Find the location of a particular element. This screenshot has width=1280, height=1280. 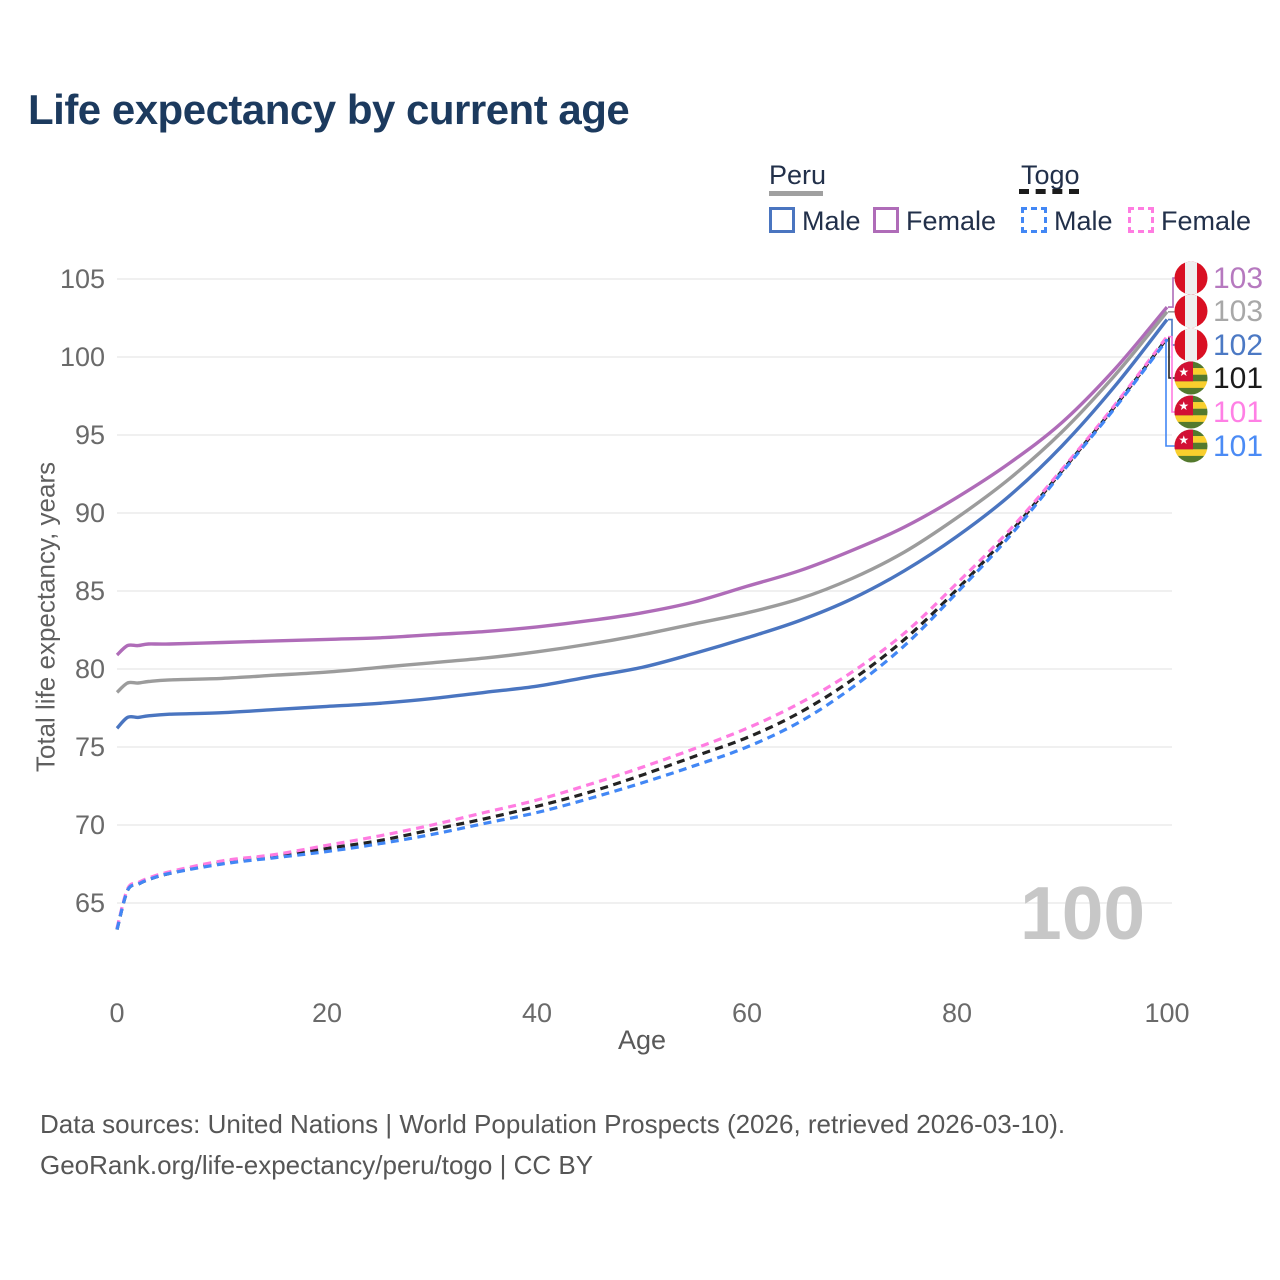

y-tick-80: 80 is located at coordinates (90, 669).